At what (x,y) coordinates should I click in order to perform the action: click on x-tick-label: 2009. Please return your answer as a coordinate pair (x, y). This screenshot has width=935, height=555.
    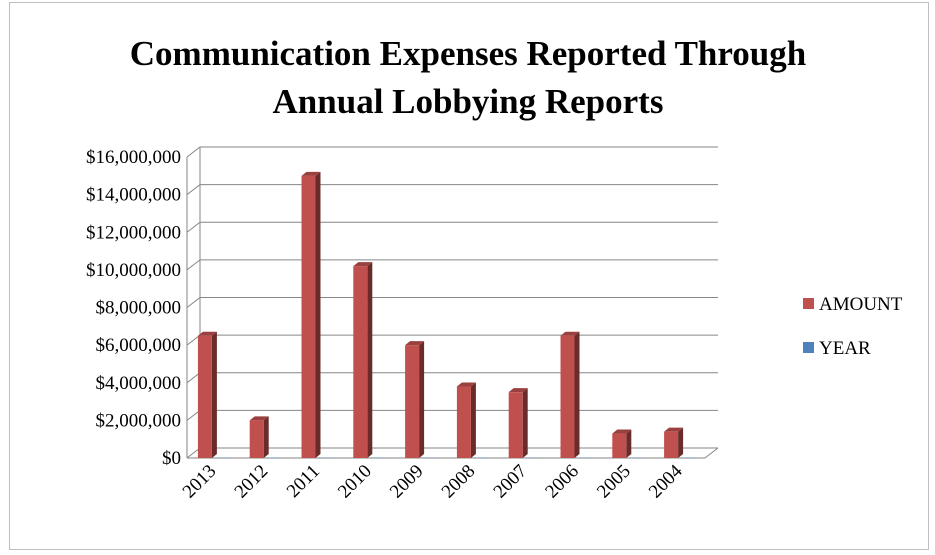
    Looking at the image, I should click on (407, 482).